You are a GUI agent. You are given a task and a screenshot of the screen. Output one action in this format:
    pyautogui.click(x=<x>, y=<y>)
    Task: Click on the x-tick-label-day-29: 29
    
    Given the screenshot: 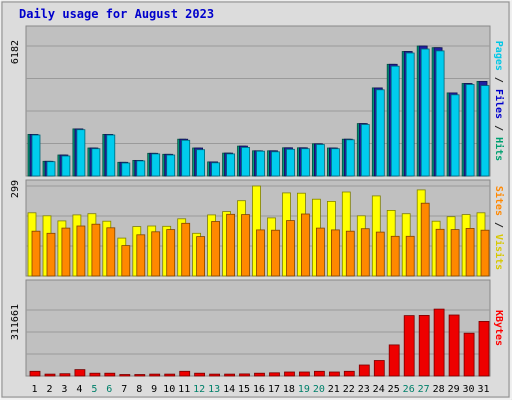 What is the action you would take?
    pyautogui.click(x=454, y=389)
    